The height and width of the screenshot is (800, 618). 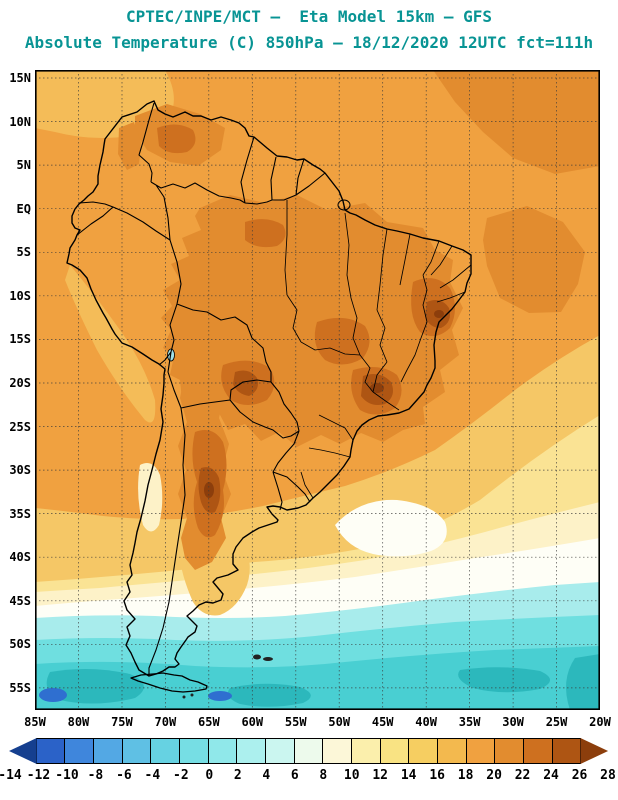 I want to click on lat-label: 25S, so click(x=20, y=426).